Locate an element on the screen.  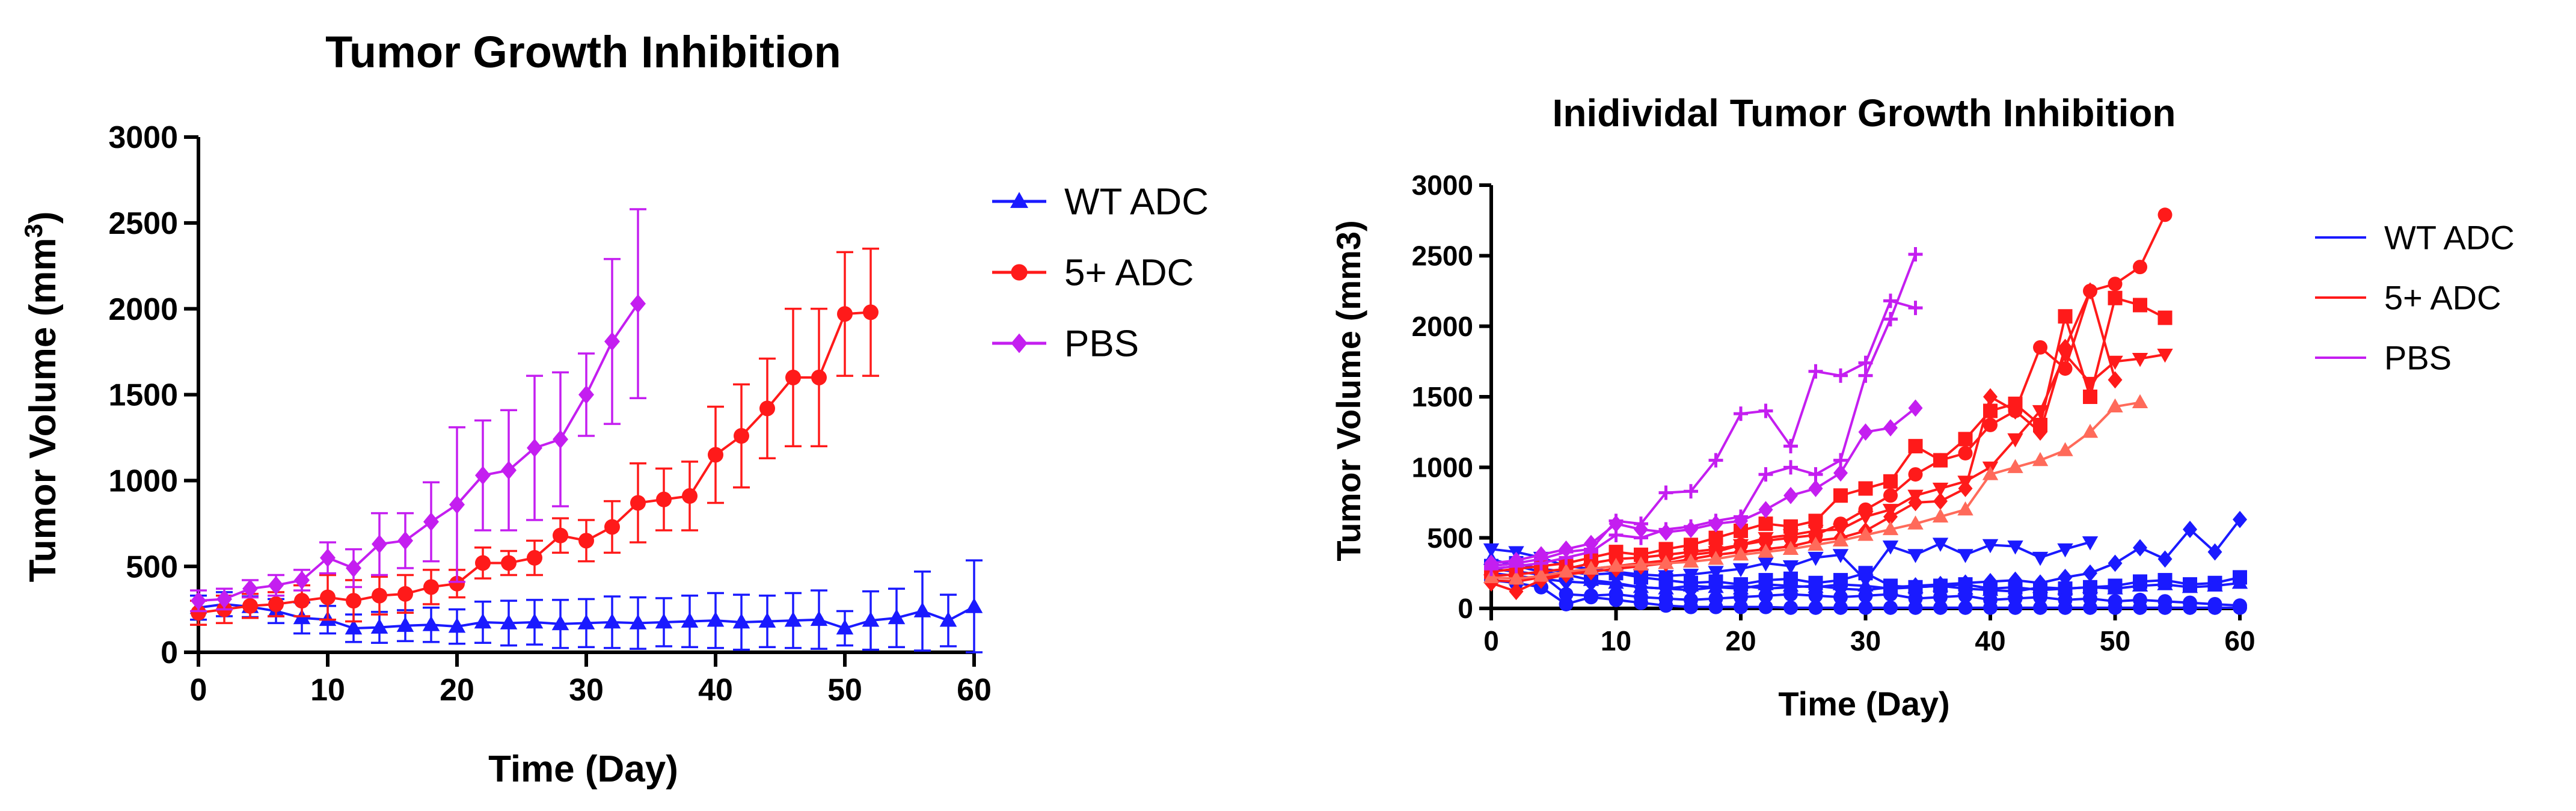
chart2-y-tick-label: 0 is located at coordinates (1465, 608).